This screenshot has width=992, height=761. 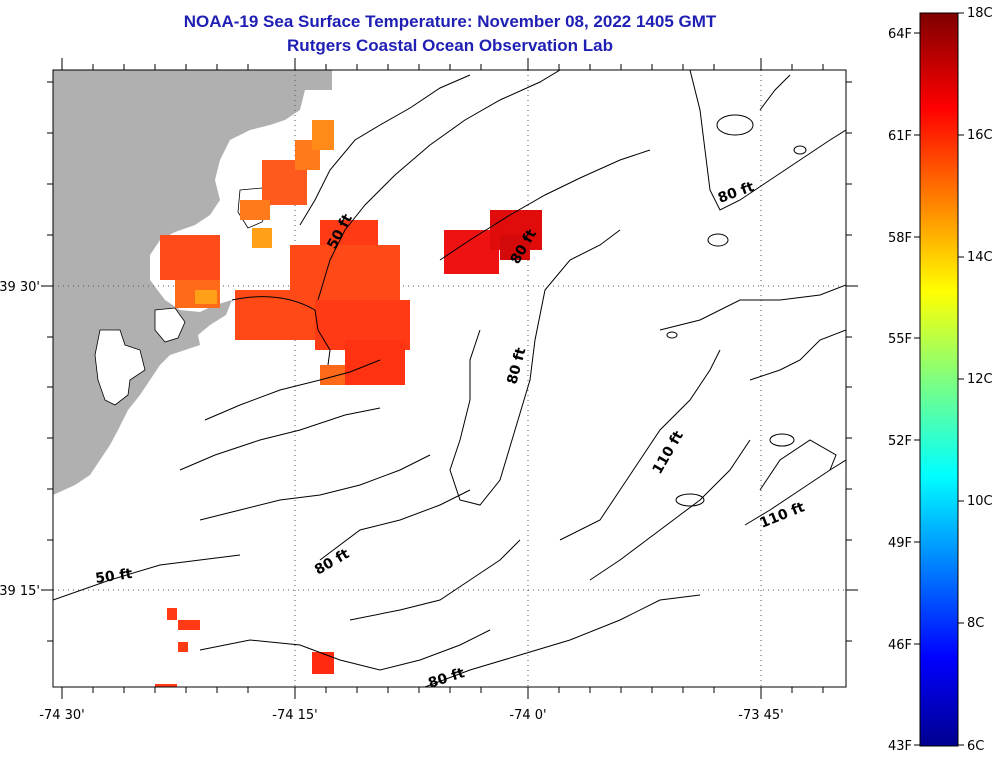 I want to click on colorbar-celsius-label: 10C, so click(x=979, y=501).